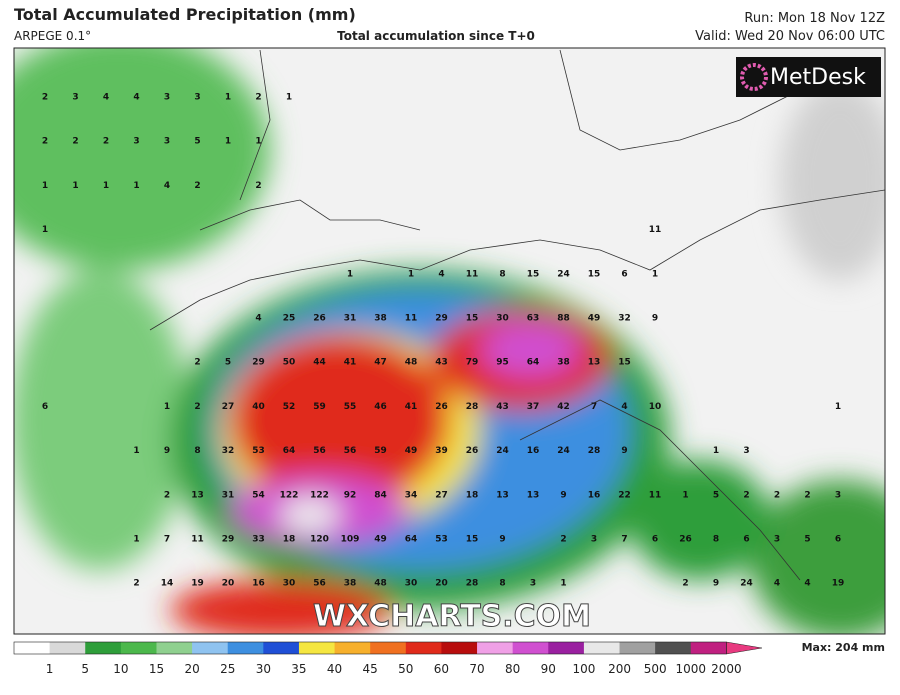 This screenshot has height=695, width=900. I want to click on run: Run: Mon 18 Nov 12Z, so click(814, 18).